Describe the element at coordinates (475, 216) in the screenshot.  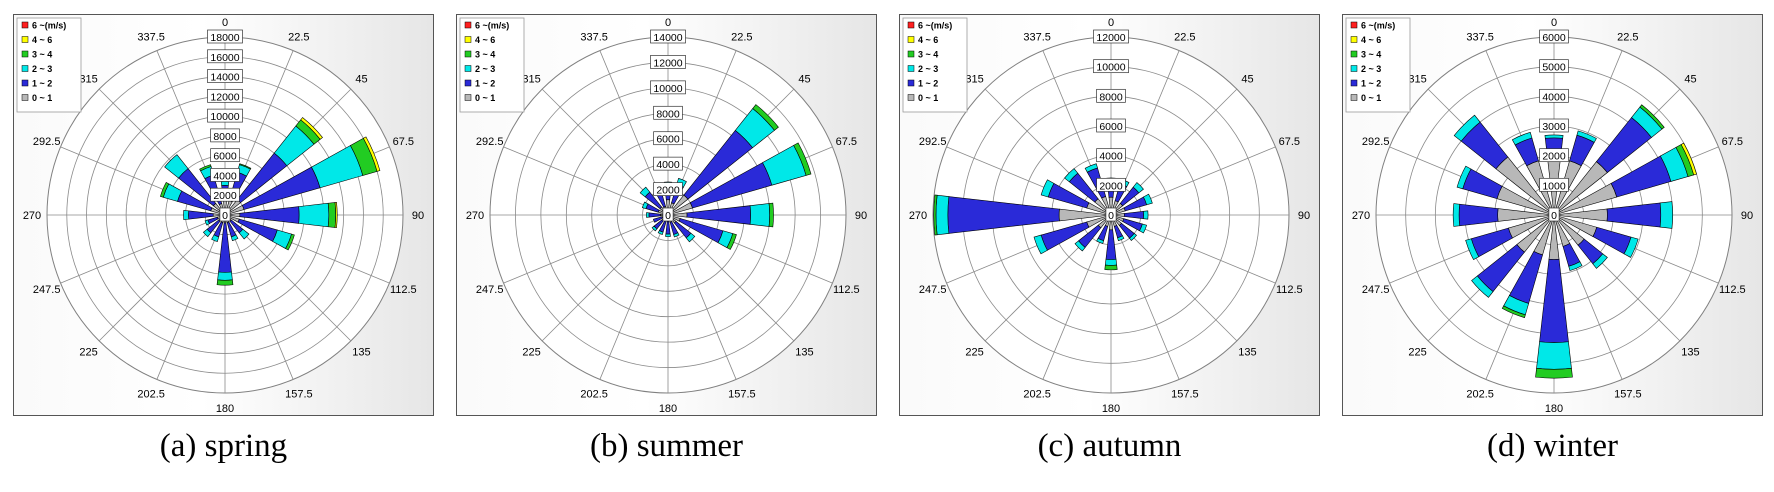
I see `direction-label: 270` at that location.